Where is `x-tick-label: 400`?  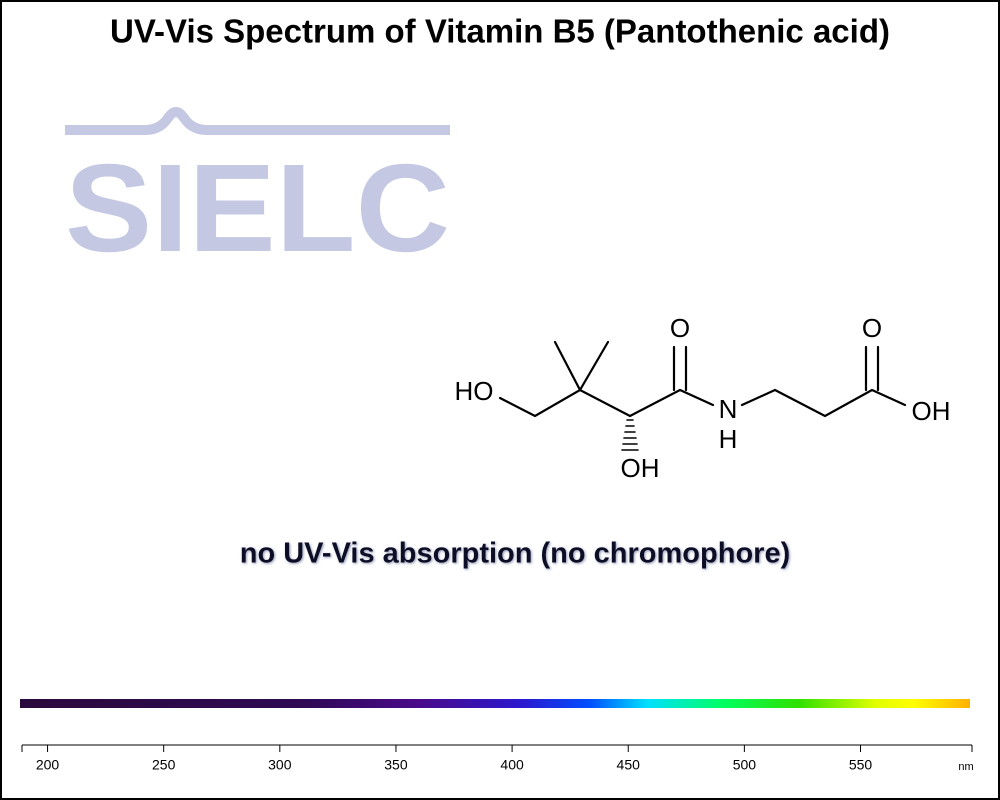 x-tick-label: 400 is located at coordinates (512, 765).